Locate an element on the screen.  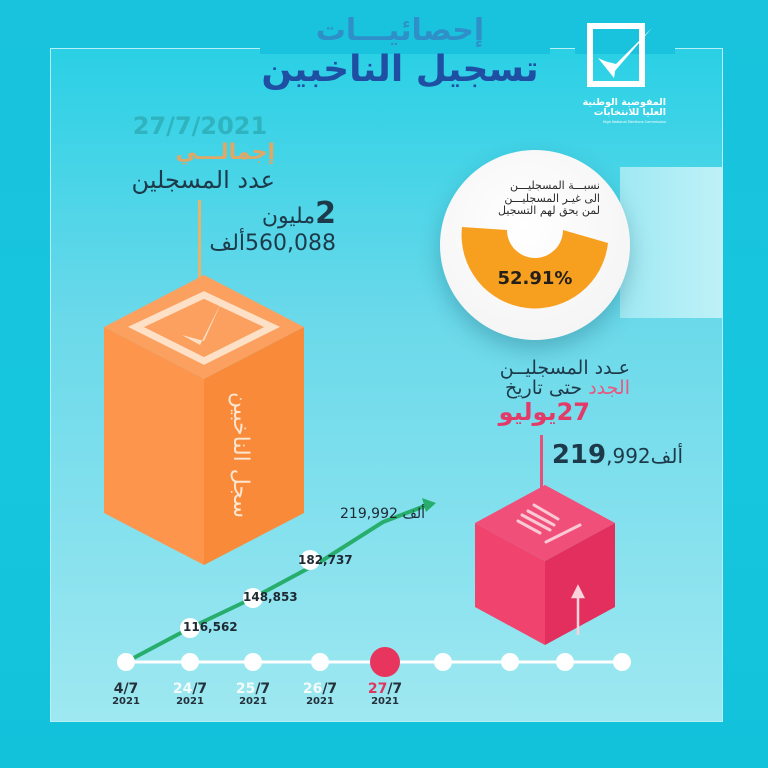
new-label-line2: الجدد حتى تاريخ is located at coordinates (555, 388).